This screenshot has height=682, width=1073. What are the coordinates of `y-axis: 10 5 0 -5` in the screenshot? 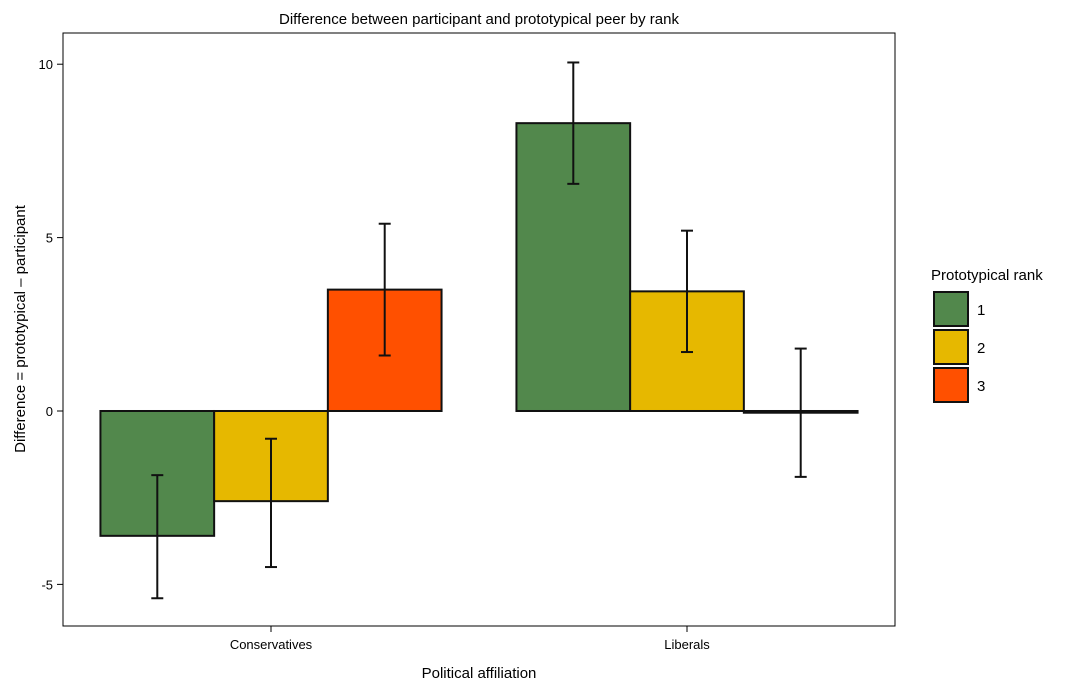 It's located at (51, 324).